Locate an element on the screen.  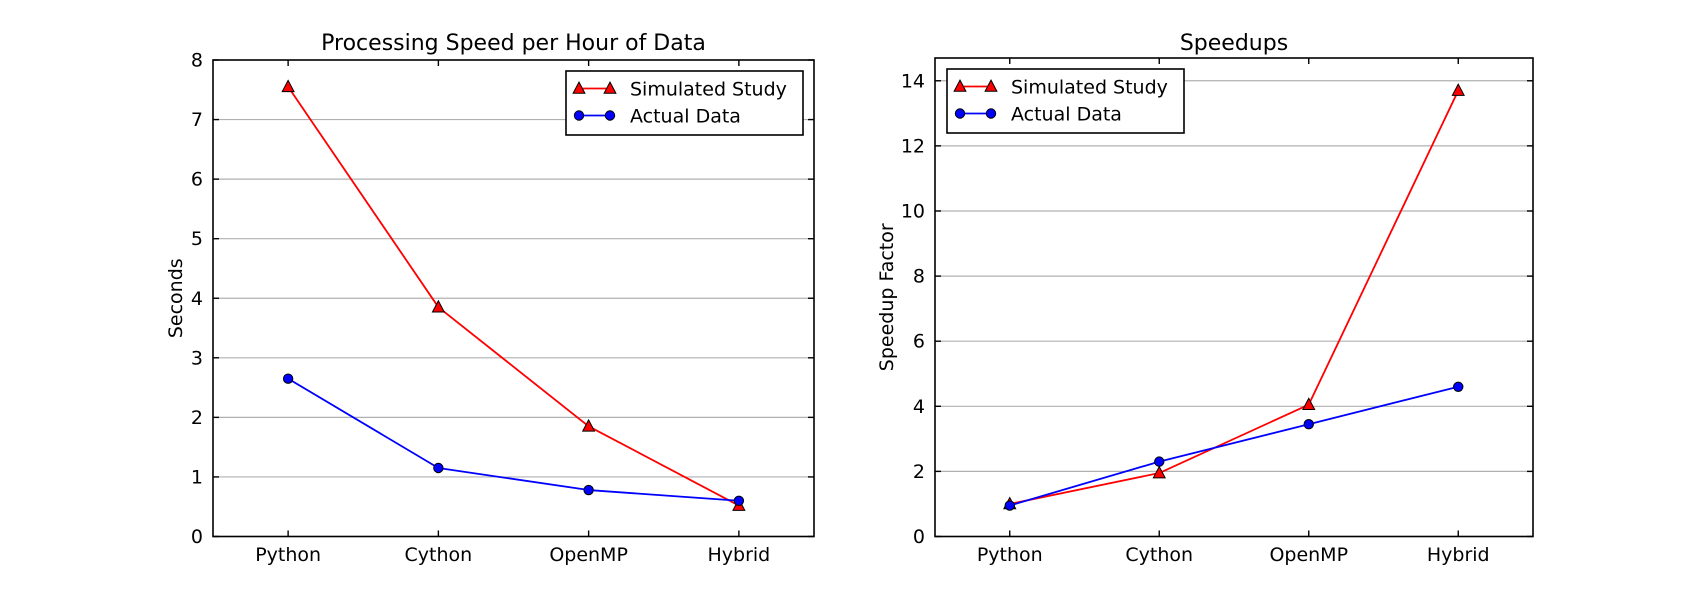
data-point-simulated-study-python is located at coordinates (288, 86).